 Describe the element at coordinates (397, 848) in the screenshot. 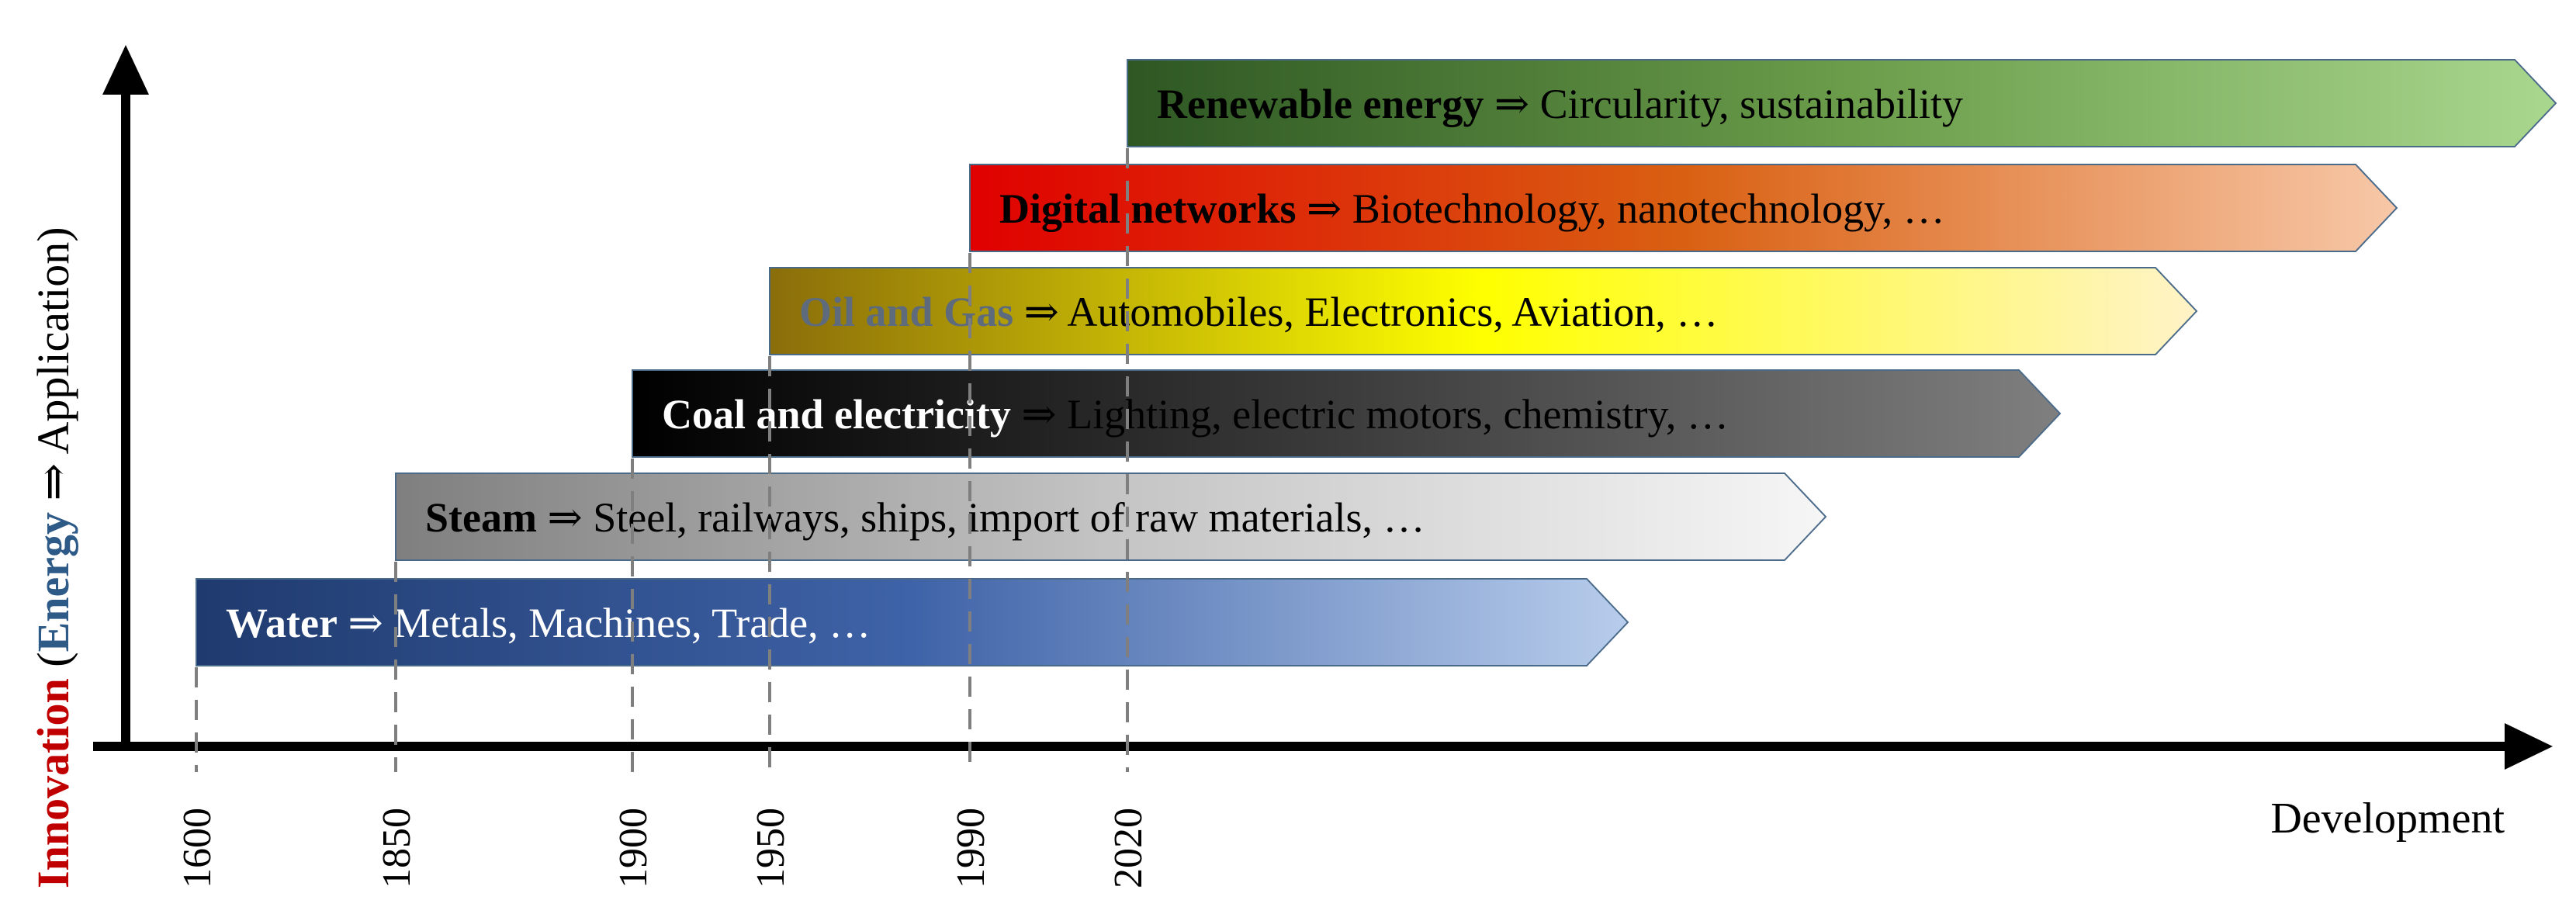

I see `x-tick-label-1850: 1850` at that location.